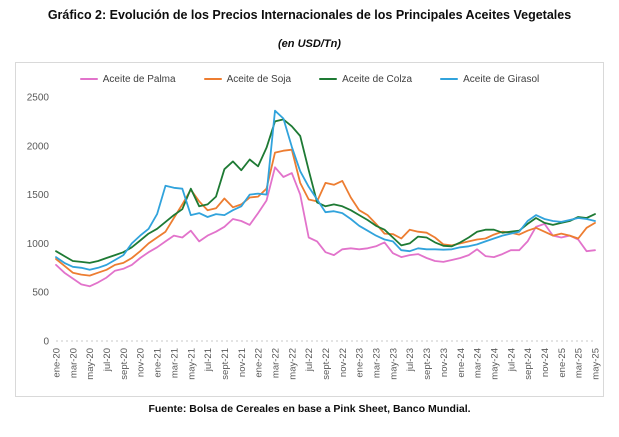  What do you see at coordinates (208, 360) in the screenshot?
I see `svg-text: jul-21` at bounding box center [208, 360].